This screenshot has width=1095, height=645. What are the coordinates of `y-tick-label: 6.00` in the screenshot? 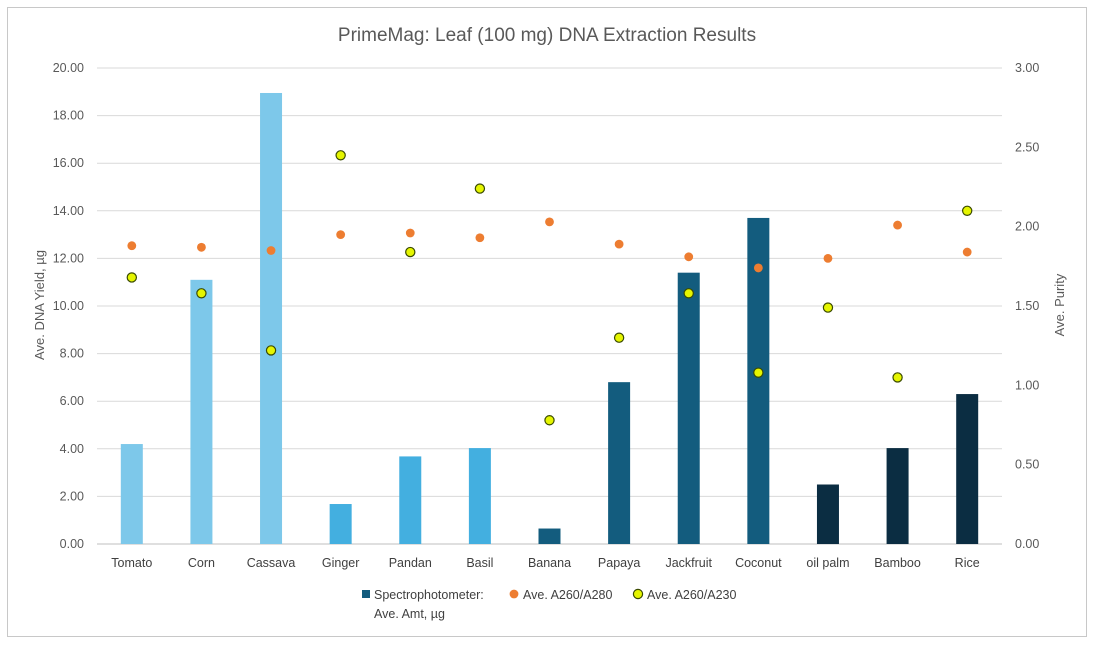 It's located at (72, 401).